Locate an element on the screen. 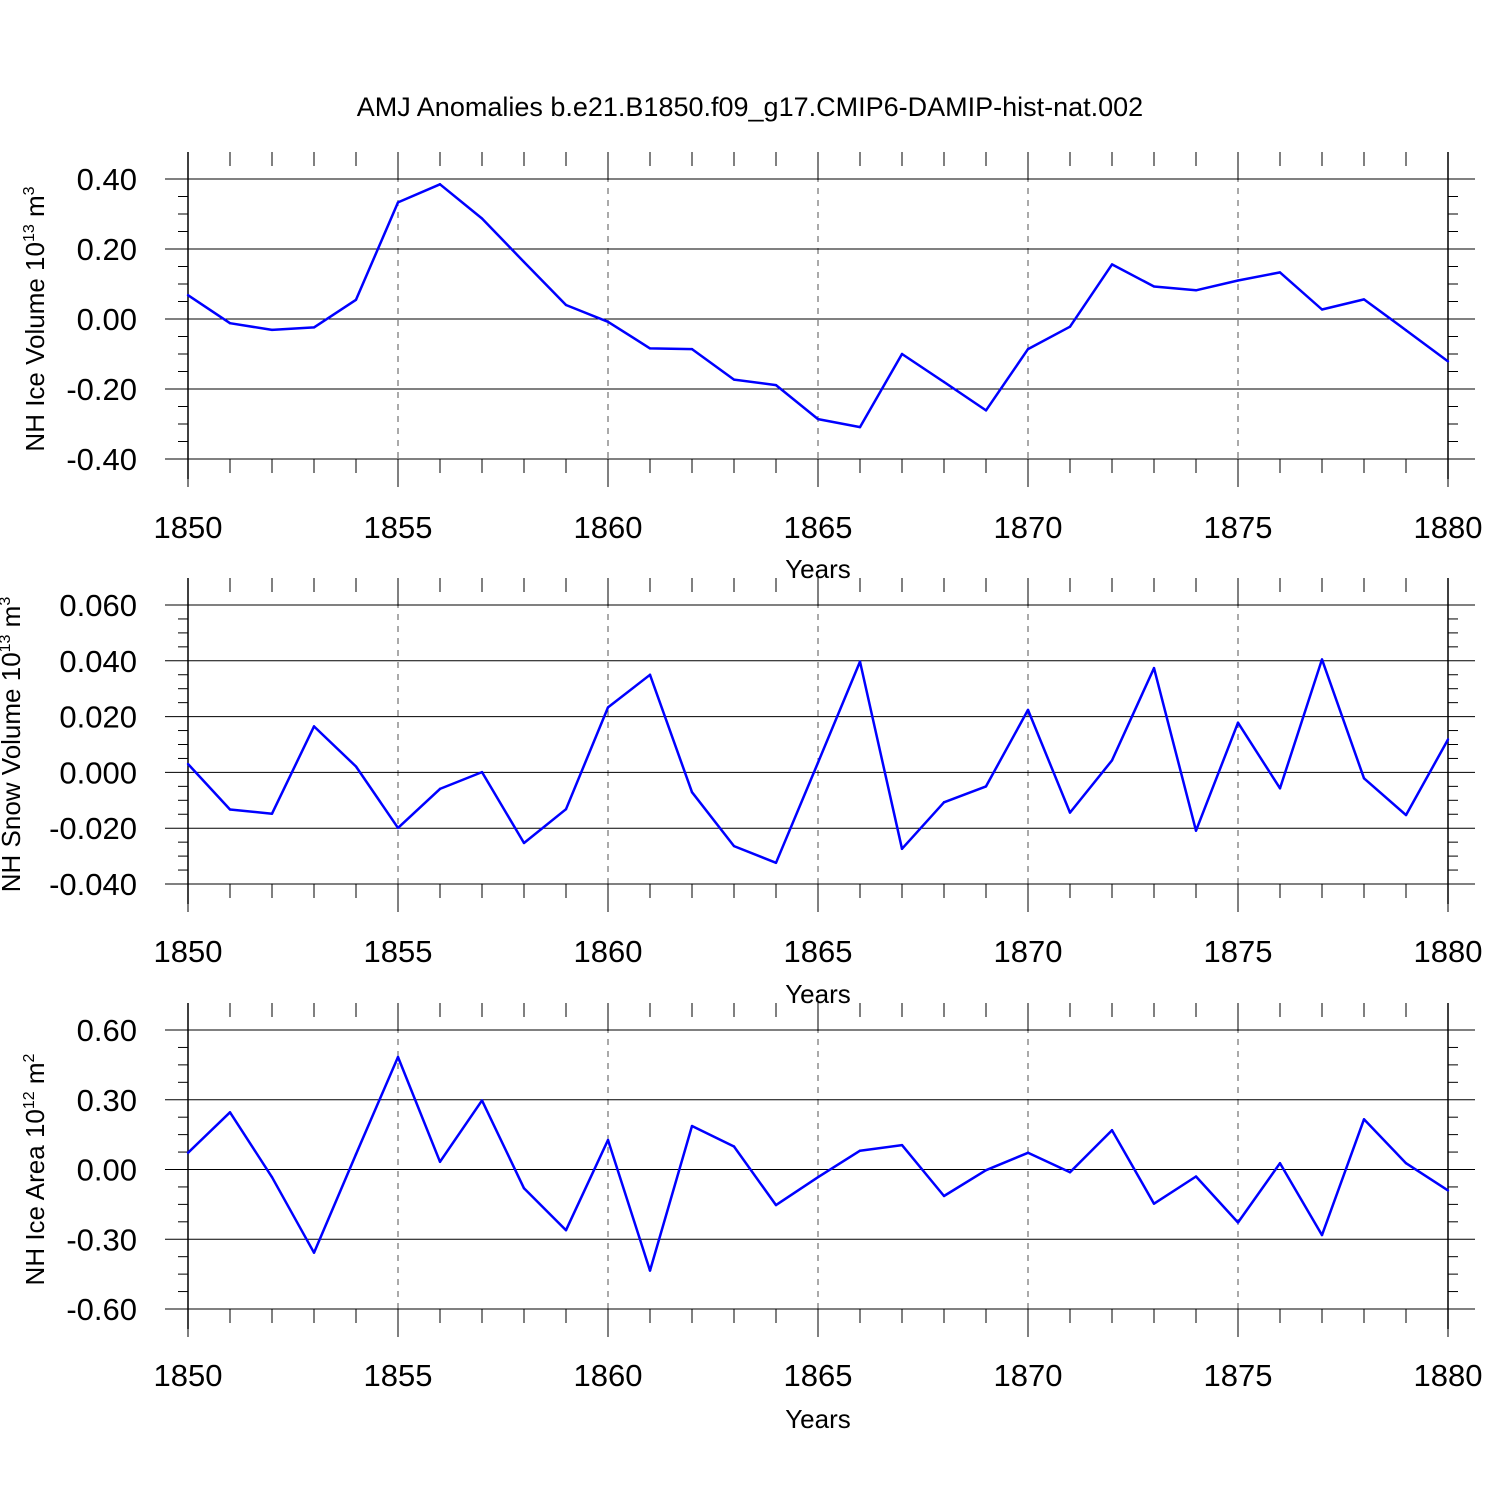 The width and height of the screenshot is (1500, 1500). y-tick-label: 0.20 is located at coordinates (107, 249).